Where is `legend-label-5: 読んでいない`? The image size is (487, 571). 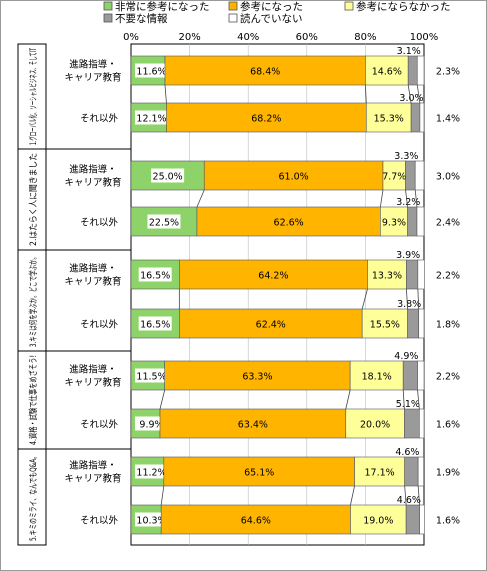 legend-label-5: 読んでいない is located at coordinates (271, 18).